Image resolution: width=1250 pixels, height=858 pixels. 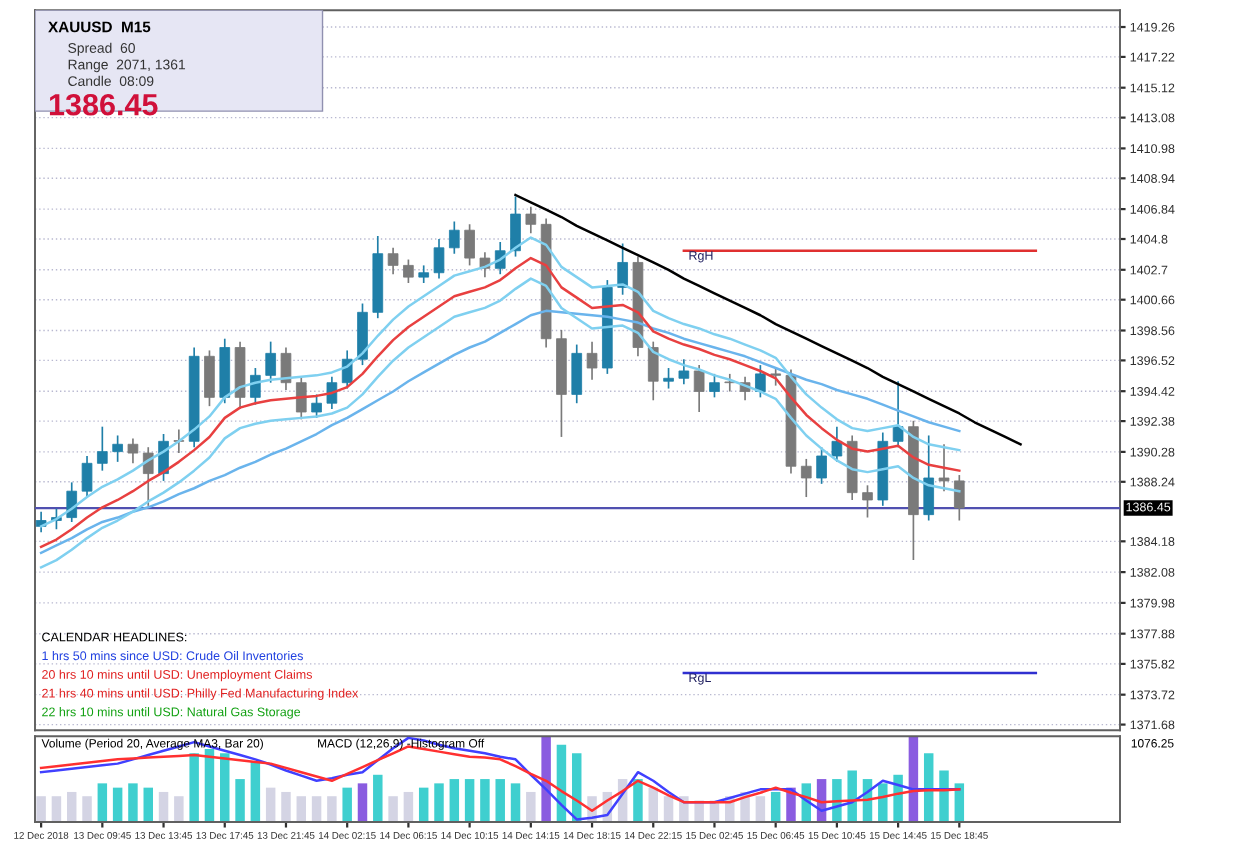 What do you see at coordinates (768, 319) in the screenshot?
I see `line-series` at bounding box center [768, 319].